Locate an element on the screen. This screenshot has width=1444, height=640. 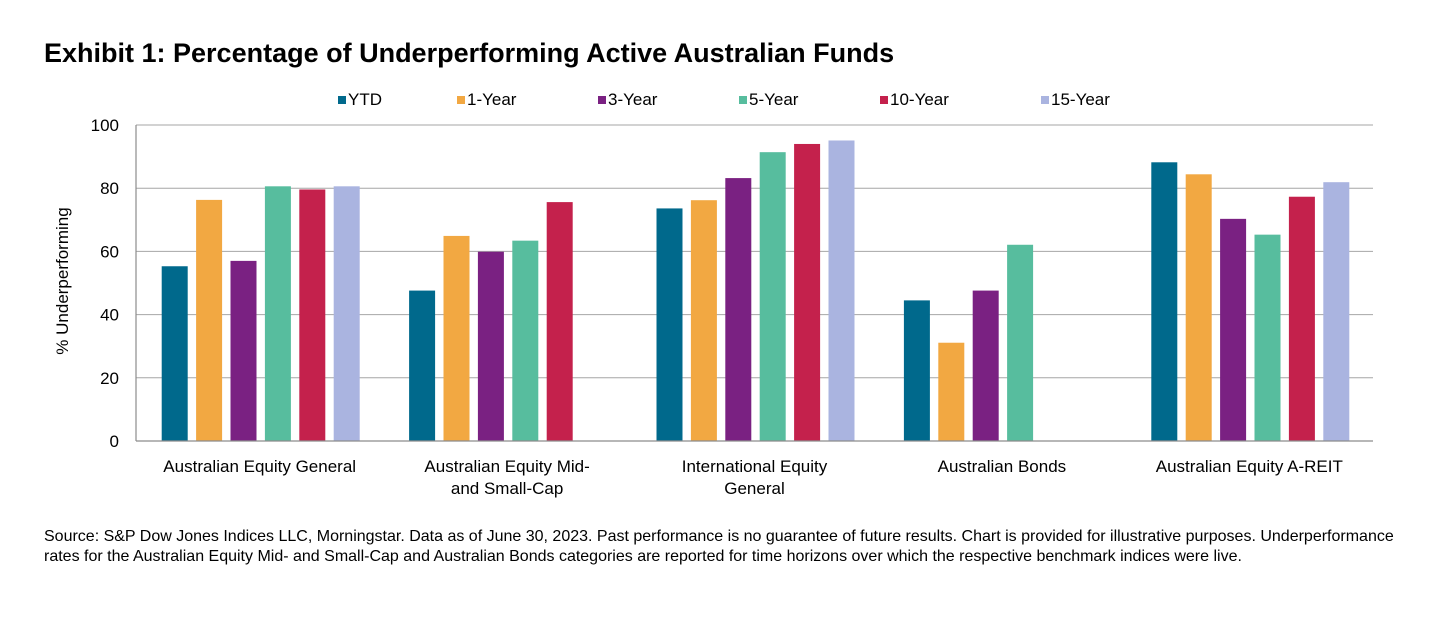
x-category-label: Australian Equity General is located at coordinates (259, 466).